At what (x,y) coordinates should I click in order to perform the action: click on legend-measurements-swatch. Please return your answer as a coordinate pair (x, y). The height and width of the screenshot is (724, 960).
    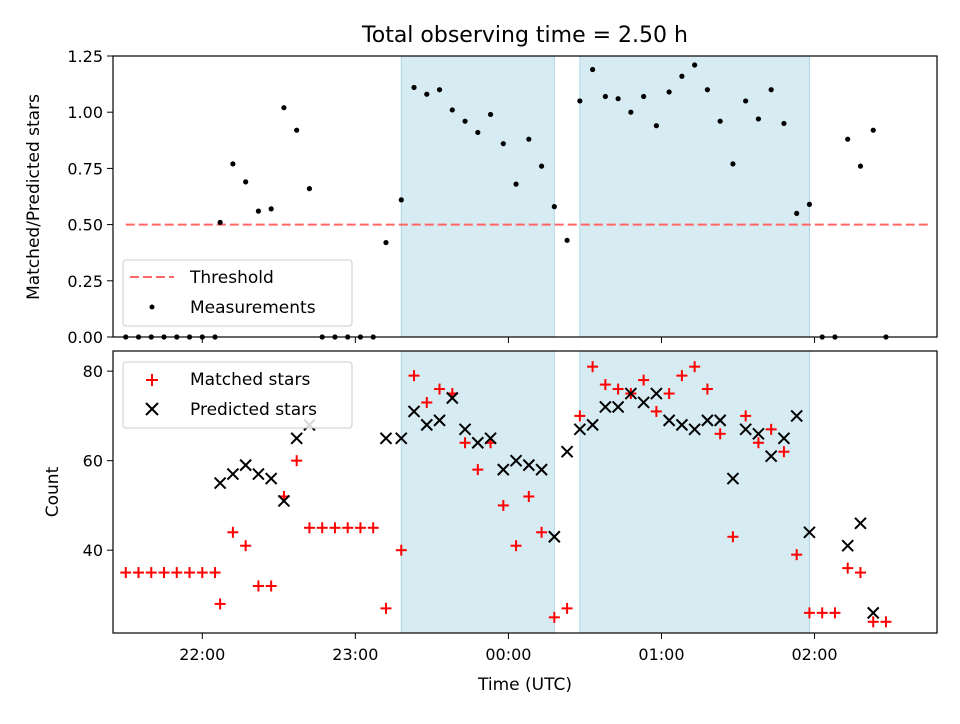
    Looking at the image, I should click on (152, 307).